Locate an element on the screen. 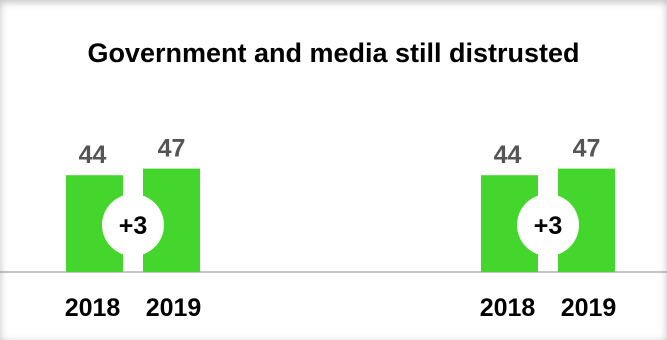 This screenshot has width=667, height=340. chart-title: Government and media still distrusted is located at coordinates (333, 53).